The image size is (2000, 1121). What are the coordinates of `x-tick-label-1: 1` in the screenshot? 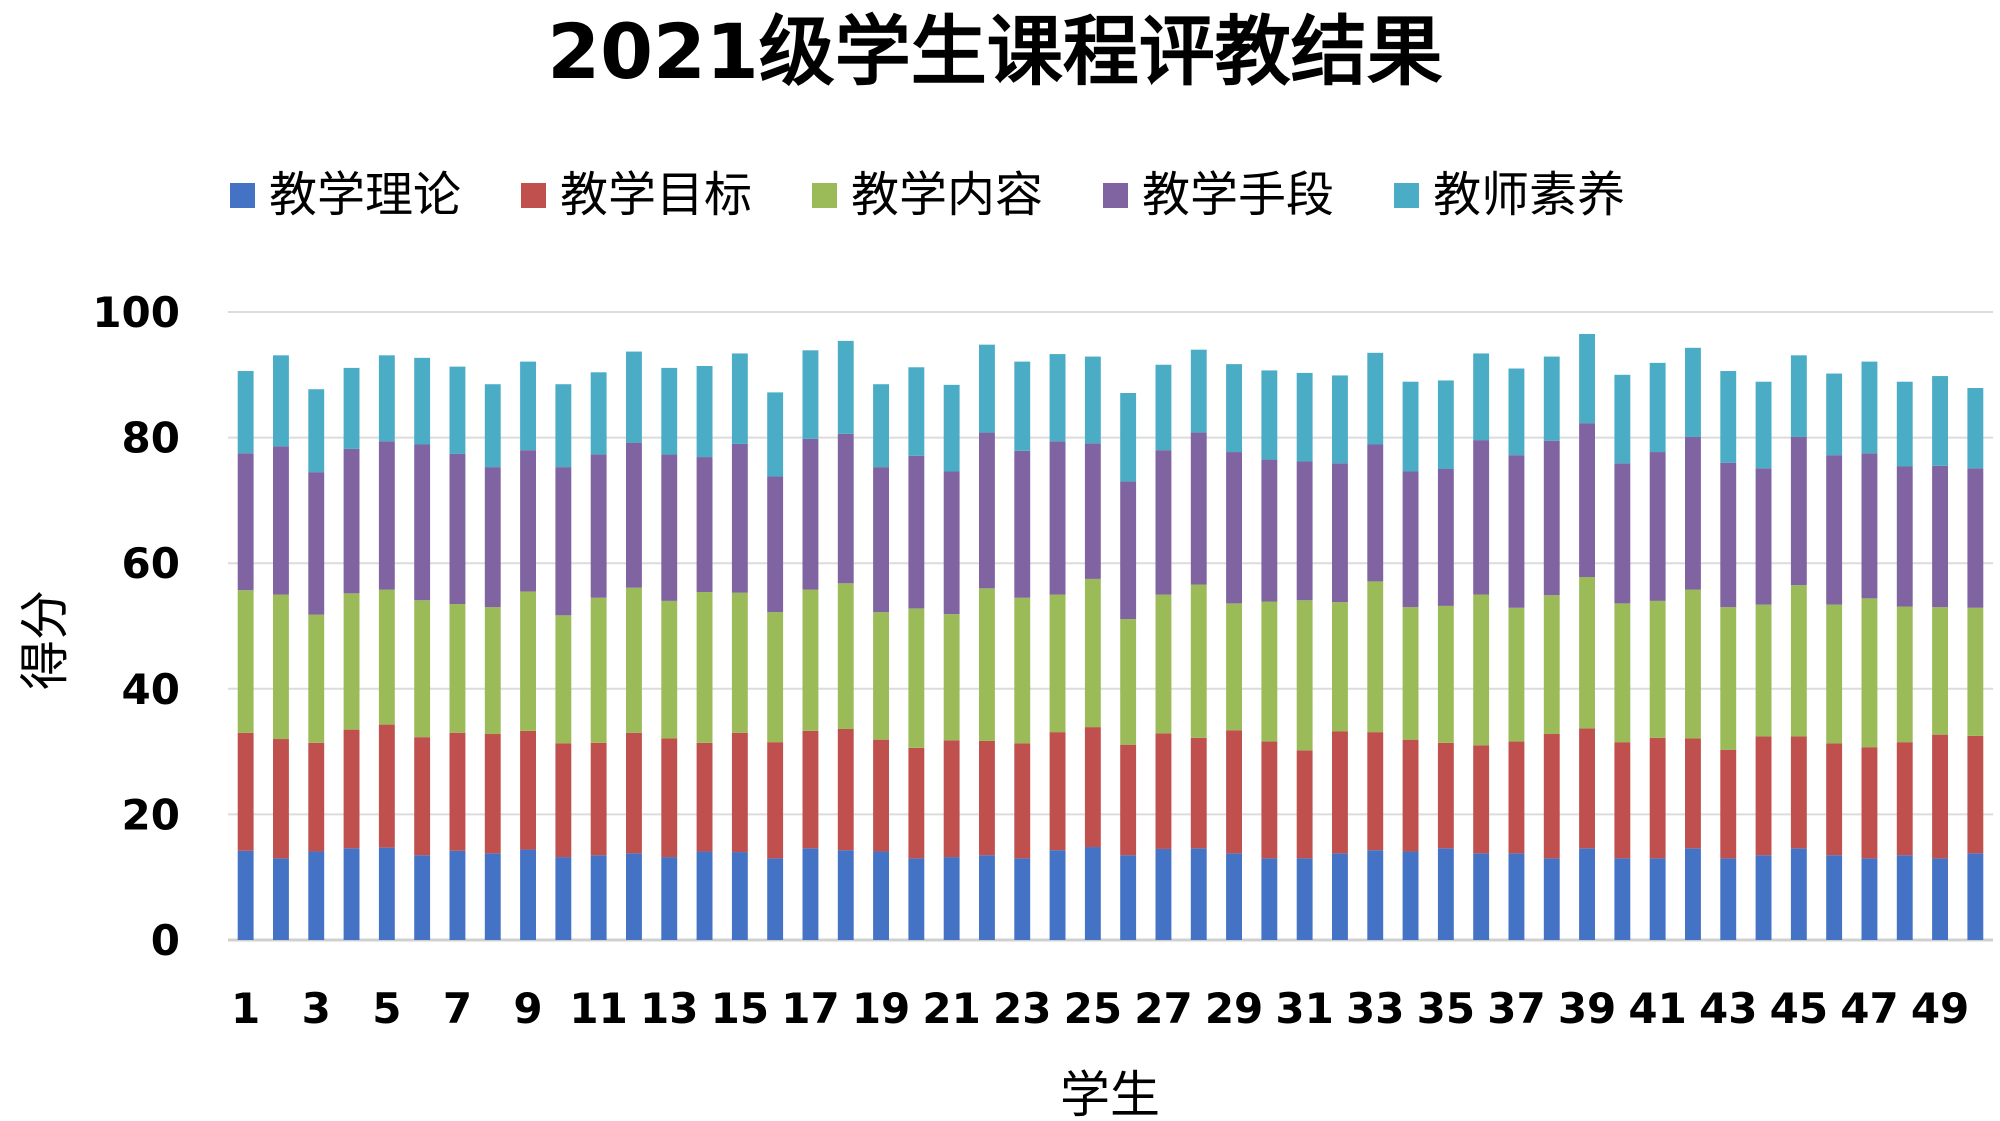 It's located at (245, 1008).